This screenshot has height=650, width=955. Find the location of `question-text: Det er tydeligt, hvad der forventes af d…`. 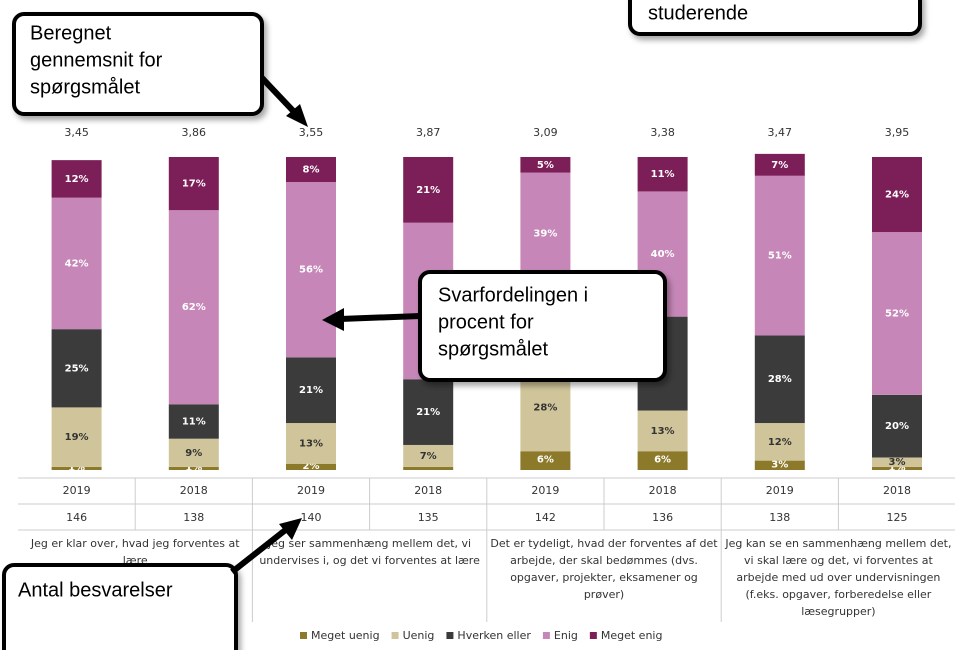

question-text: Det er tydeligt, hvad der forventes af d… is located at coordinates (604, 543).